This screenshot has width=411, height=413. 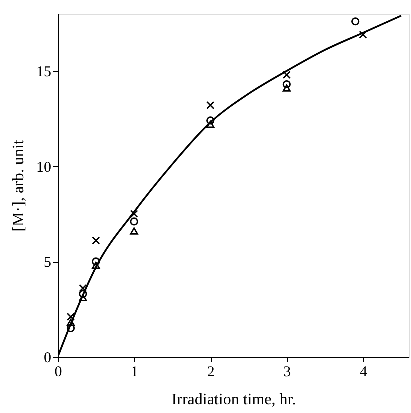 What do you see at coordinates (19, 186) in the screenshot?
I see `y-axis-title: [M·], arb. unit` at bounding box center [19, 186].